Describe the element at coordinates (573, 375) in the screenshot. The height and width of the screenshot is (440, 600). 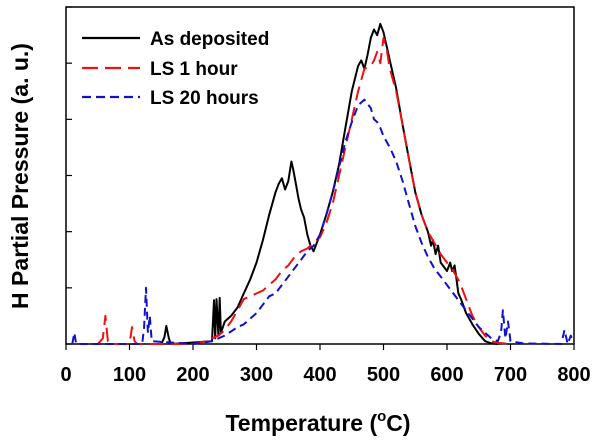
I see `x-tick-label: 800` at that location.